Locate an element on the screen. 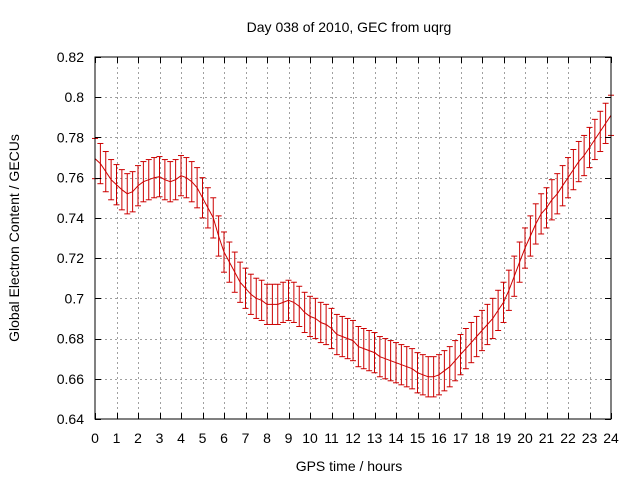 This screenshot has height=480, width=640. y-tick-label: 0.82 is located at coordinates (70, 57).